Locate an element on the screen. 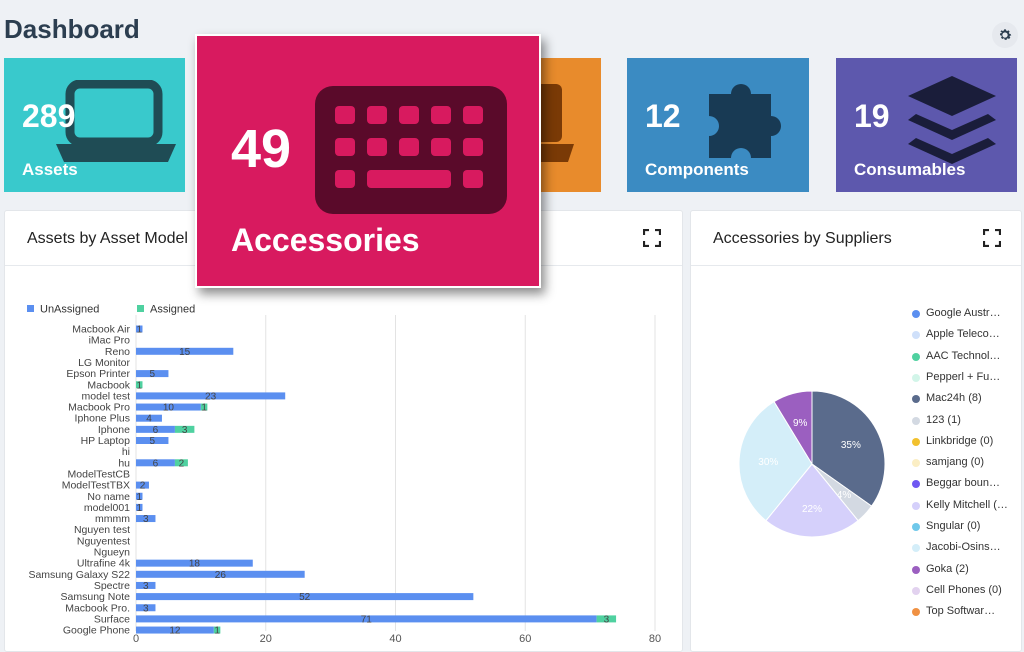  tile-count: 12 is located at coordinates (663, 116).